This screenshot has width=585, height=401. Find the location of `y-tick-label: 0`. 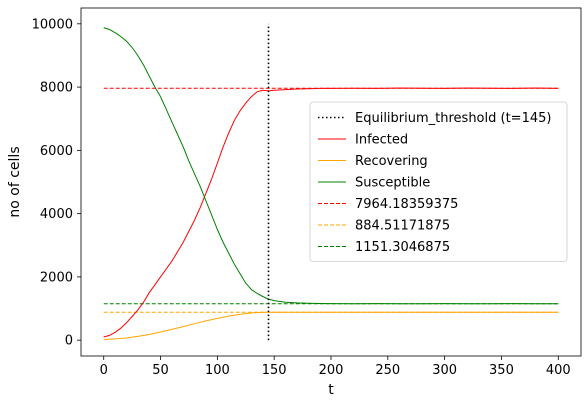

y-tick-label: 0 is located at coordinates (69, 341).